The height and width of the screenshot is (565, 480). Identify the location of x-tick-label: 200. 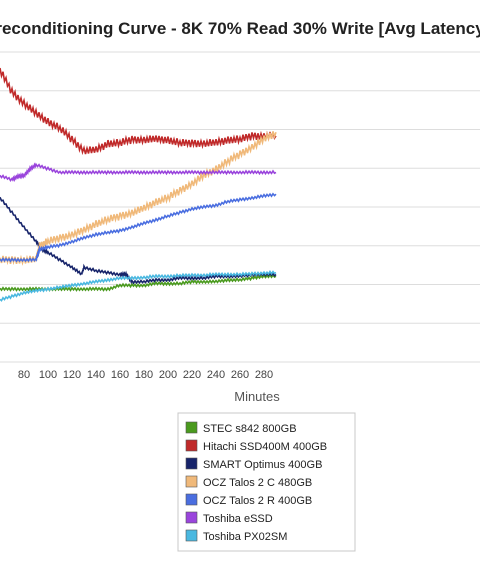
(168, 375).